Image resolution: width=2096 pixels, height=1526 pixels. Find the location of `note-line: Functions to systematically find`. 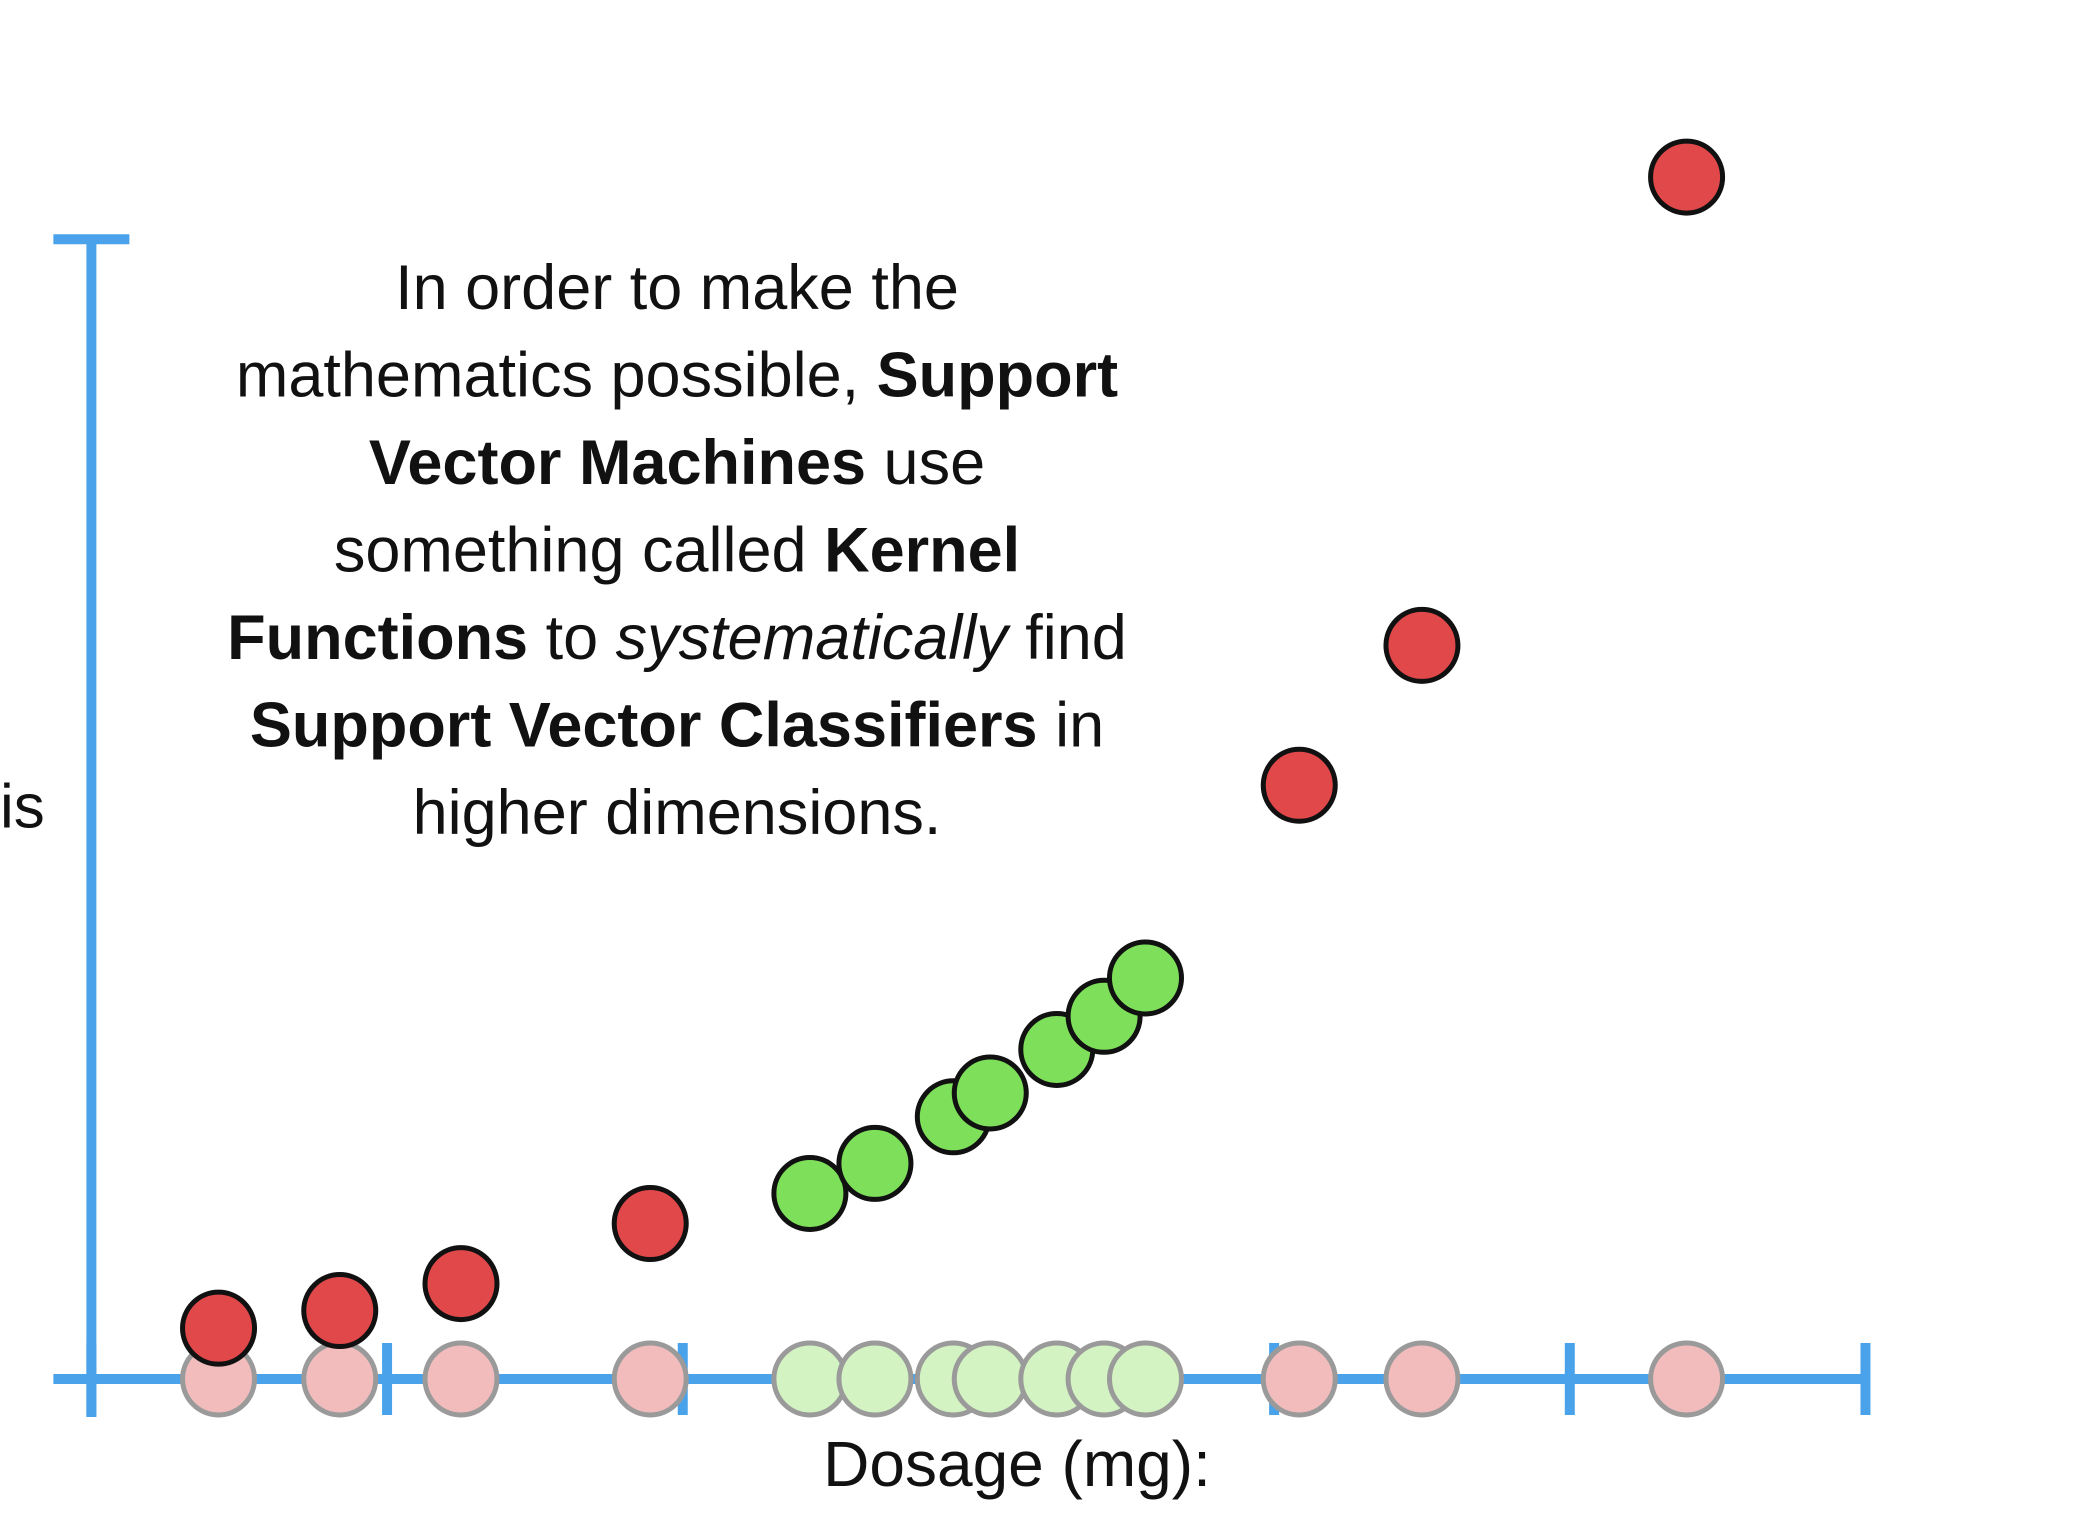

note-line: Functions to systematically find is located at coordinates (677, 638).